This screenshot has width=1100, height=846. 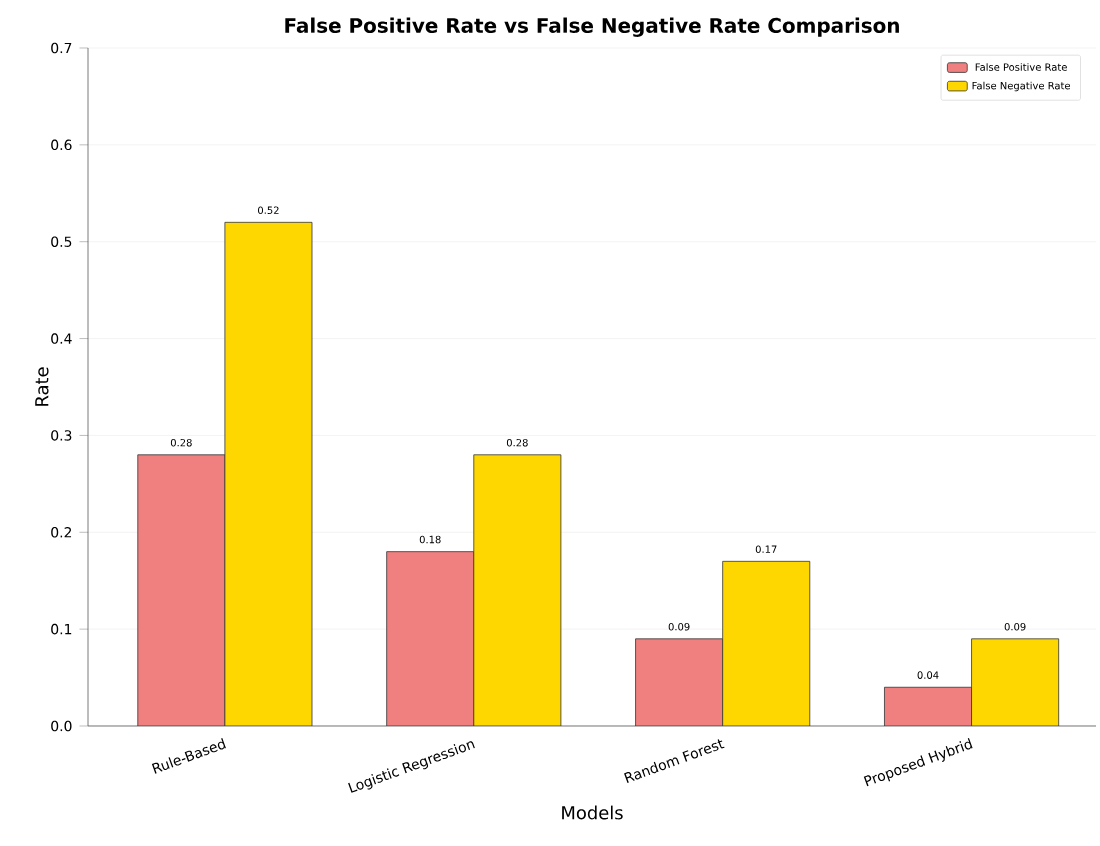 What do you see at coordinates (592, 812) in the screenshot?
I see `x-axis-title: Models` at bounding box center [592, 812].